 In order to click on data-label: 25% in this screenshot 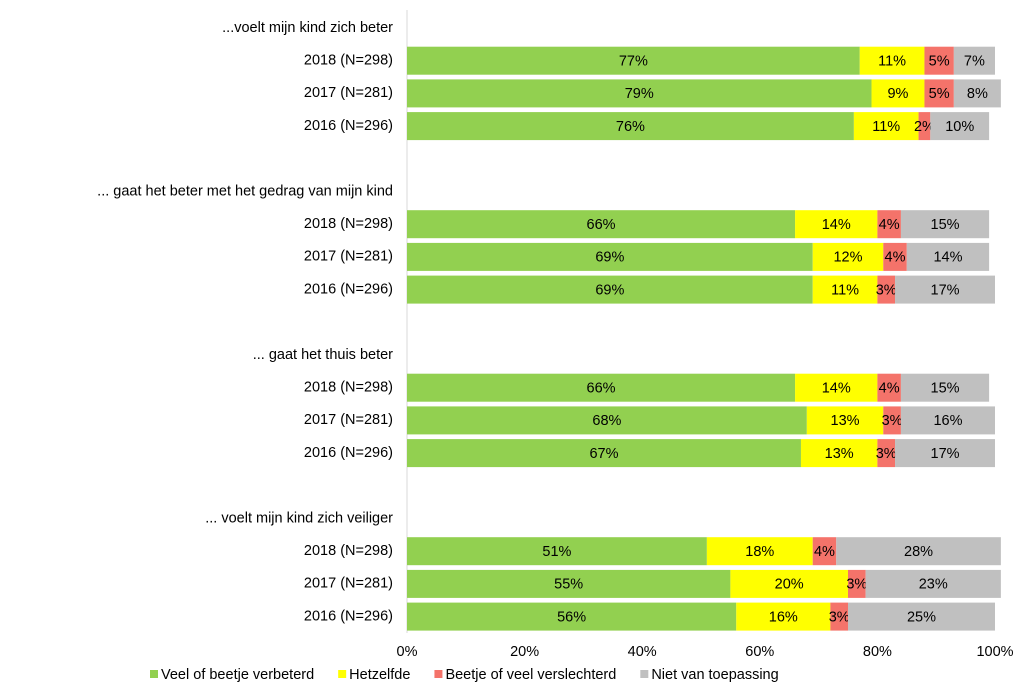, I will do `click(921, 617)`.